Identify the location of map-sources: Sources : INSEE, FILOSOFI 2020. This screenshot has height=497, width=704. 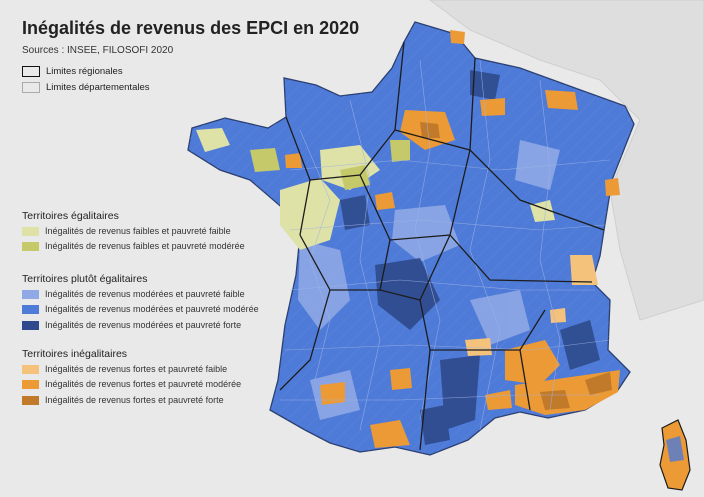
(98, 50).